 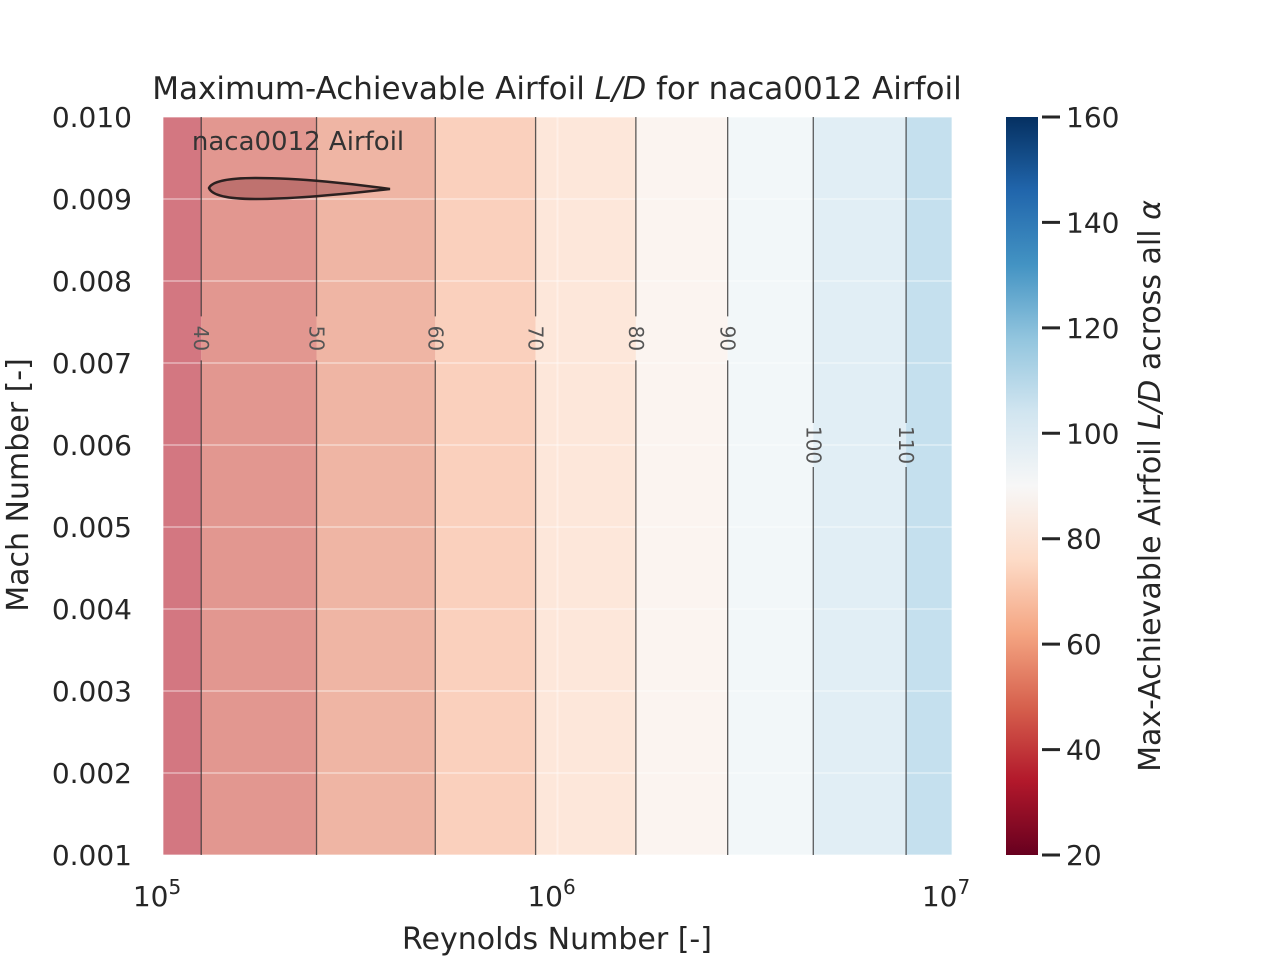 I want to click on y-tick-label: 0.010, so click(x=92, y=117).